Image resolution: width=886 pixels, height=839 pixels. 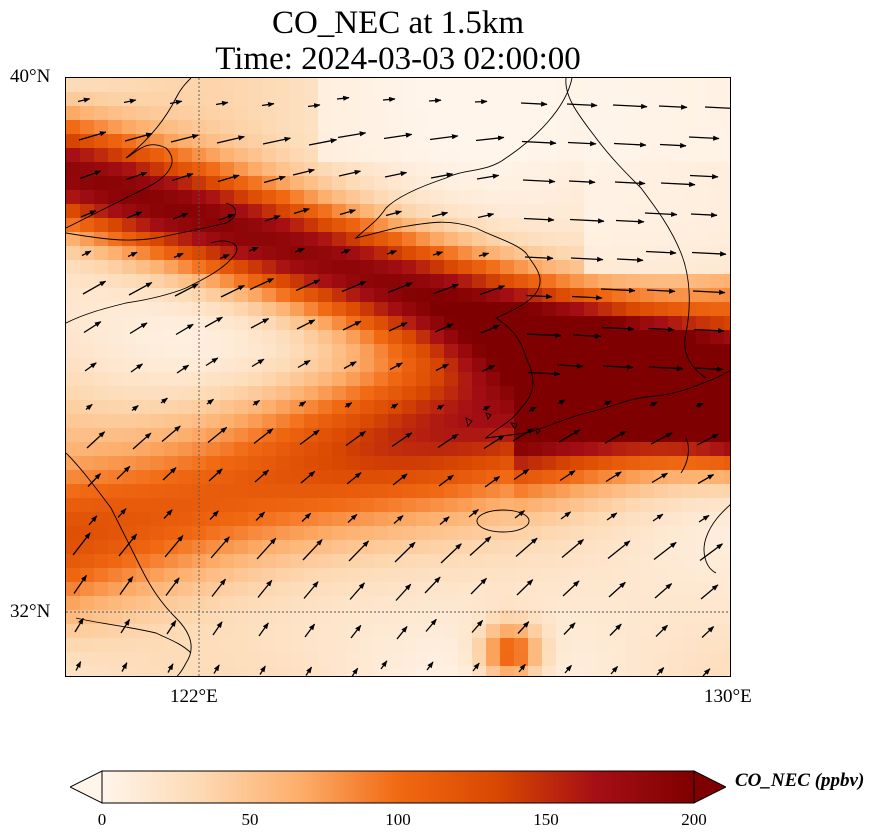 I want to click on lon-label-122e: 122°E, so click(x=194, y=696).